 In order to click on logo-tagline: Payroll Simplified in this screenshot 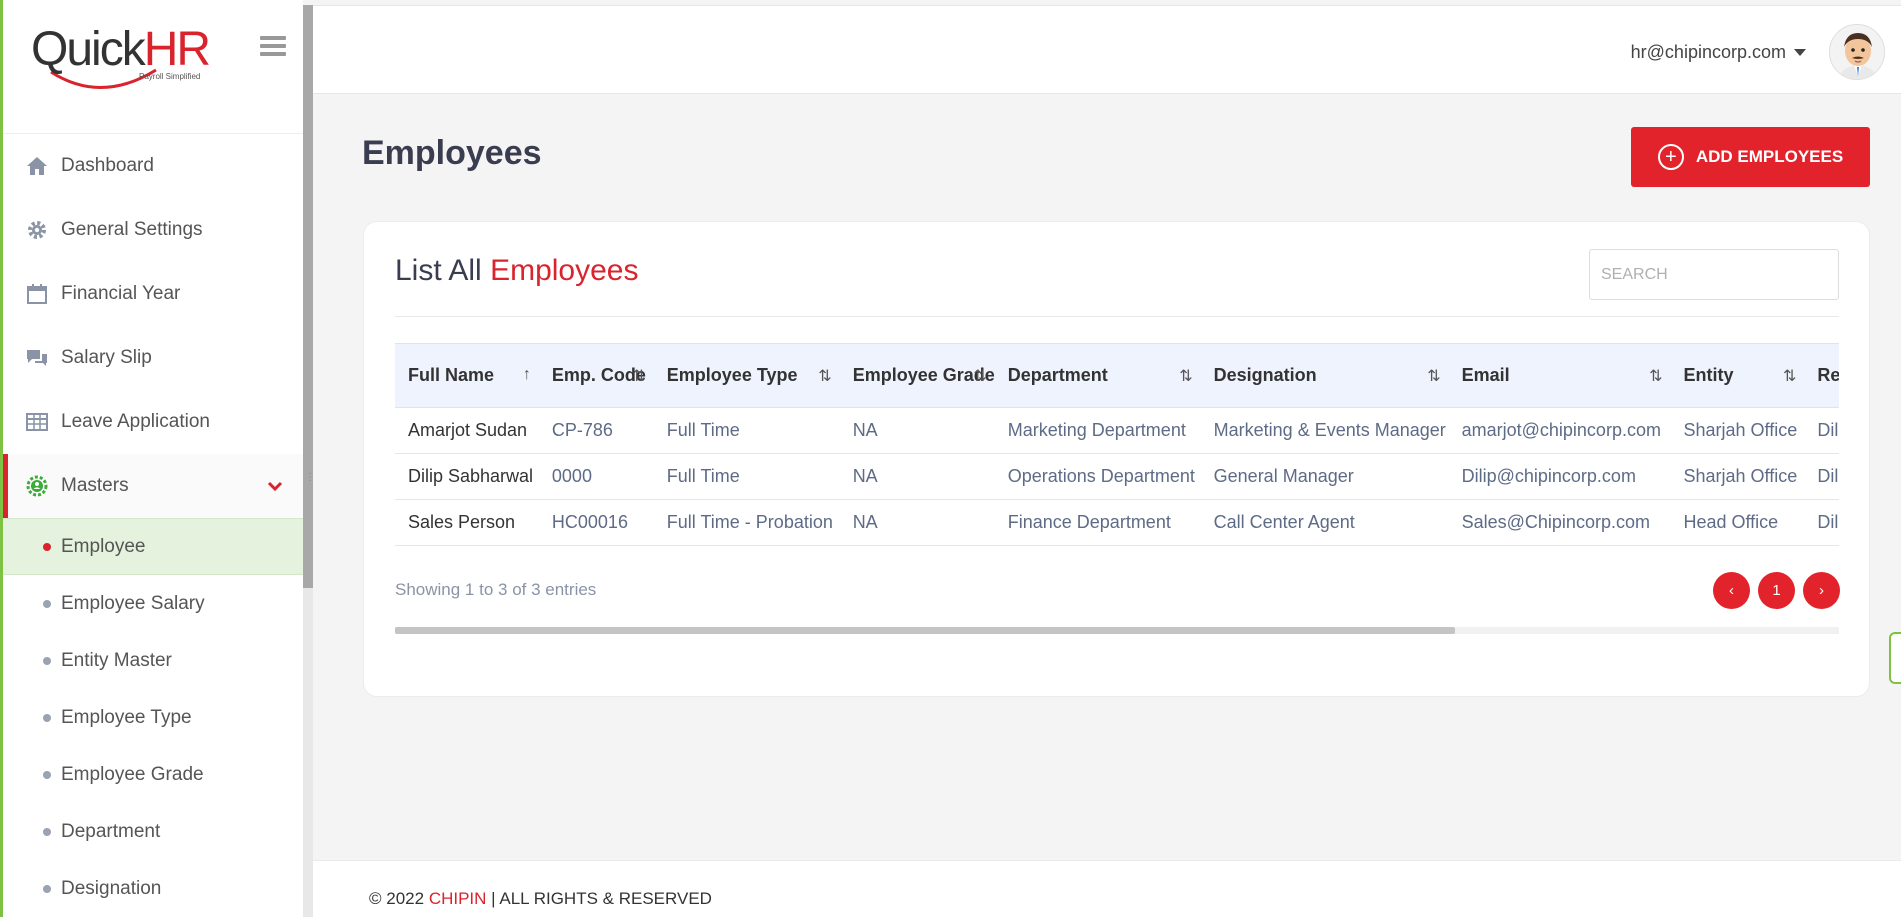, I will do `click(170, 76)`.